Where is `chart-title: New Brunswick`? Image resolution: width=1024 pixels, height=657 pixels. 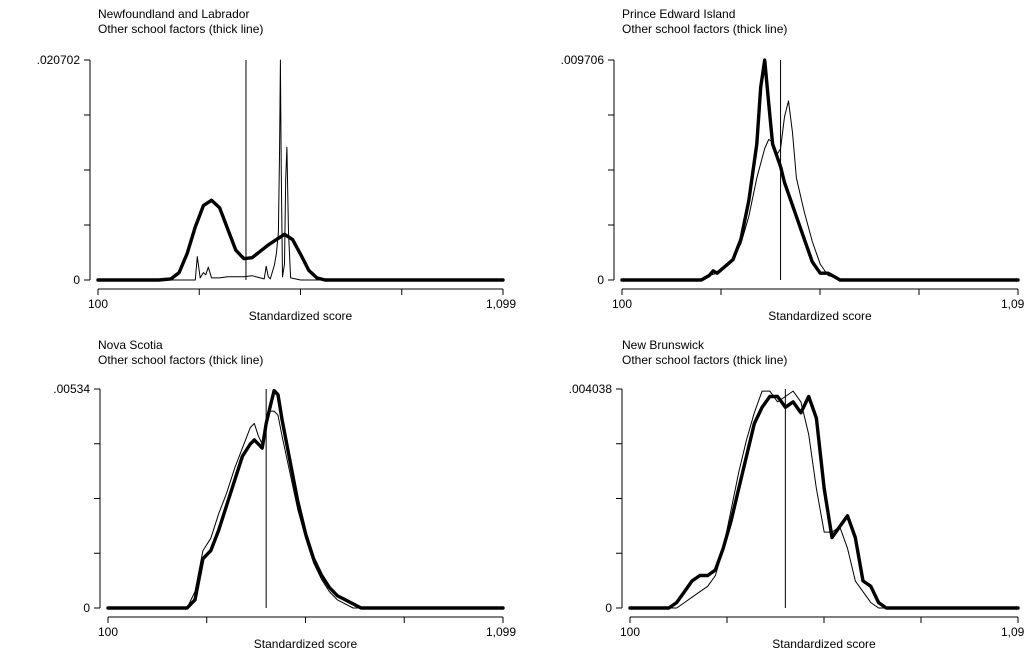
chart-title: New Brunswick is located at coordinates (663, 345).